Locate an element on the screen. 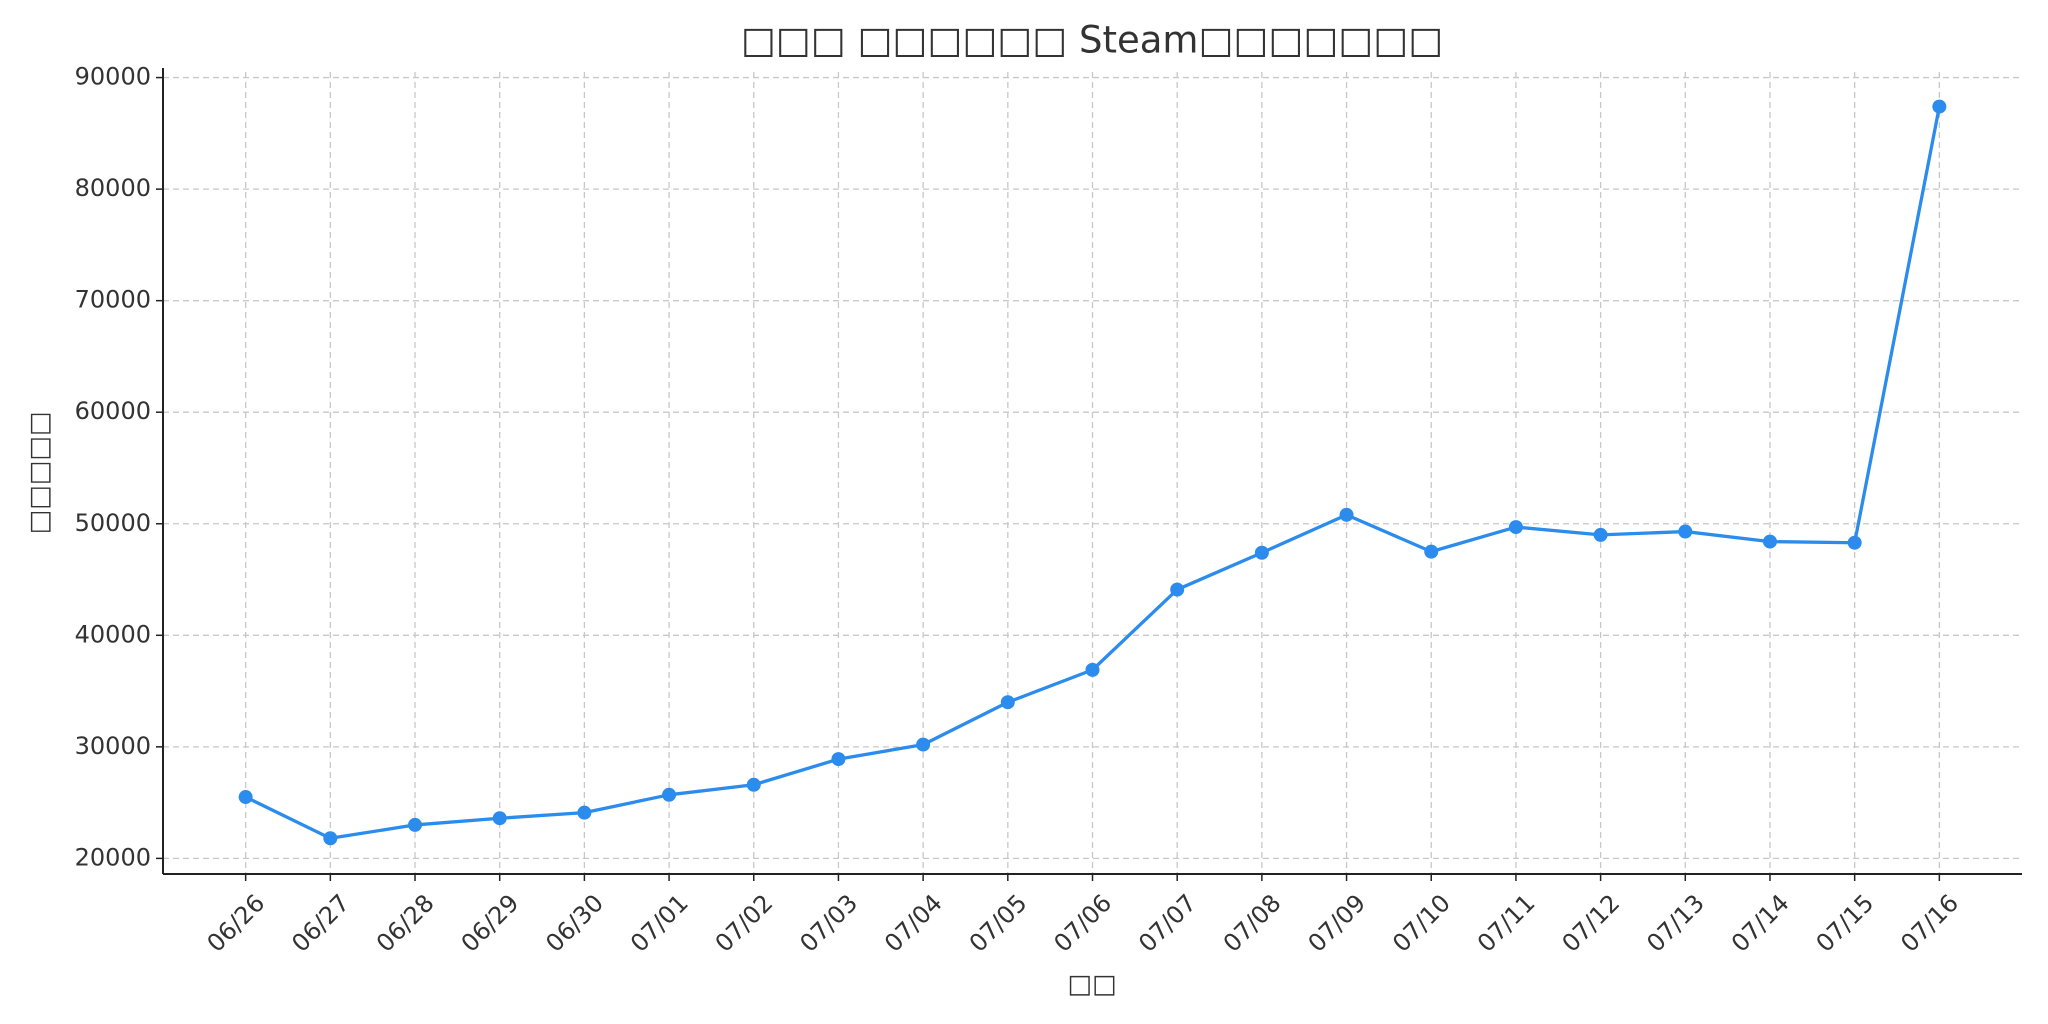 This screenshot has height=1024, width=2048. x-tick-label: 07/01 is located at coordinates (659, 923).